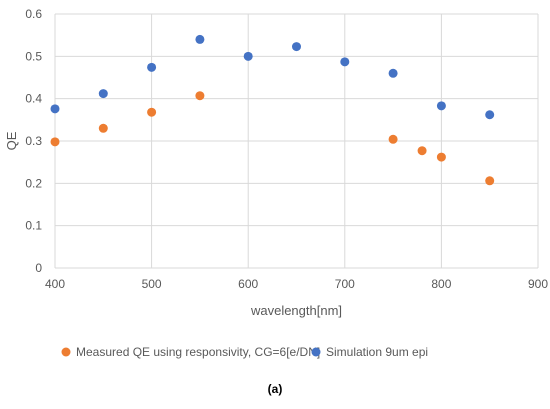 Image resolution: width=550 pixels, height=409 pixels. What do you see at coordinates (377, 352) in the screenshot?
I see `legend-label-series-2: Simulation 9um epi` at bounding box center [377, 352].